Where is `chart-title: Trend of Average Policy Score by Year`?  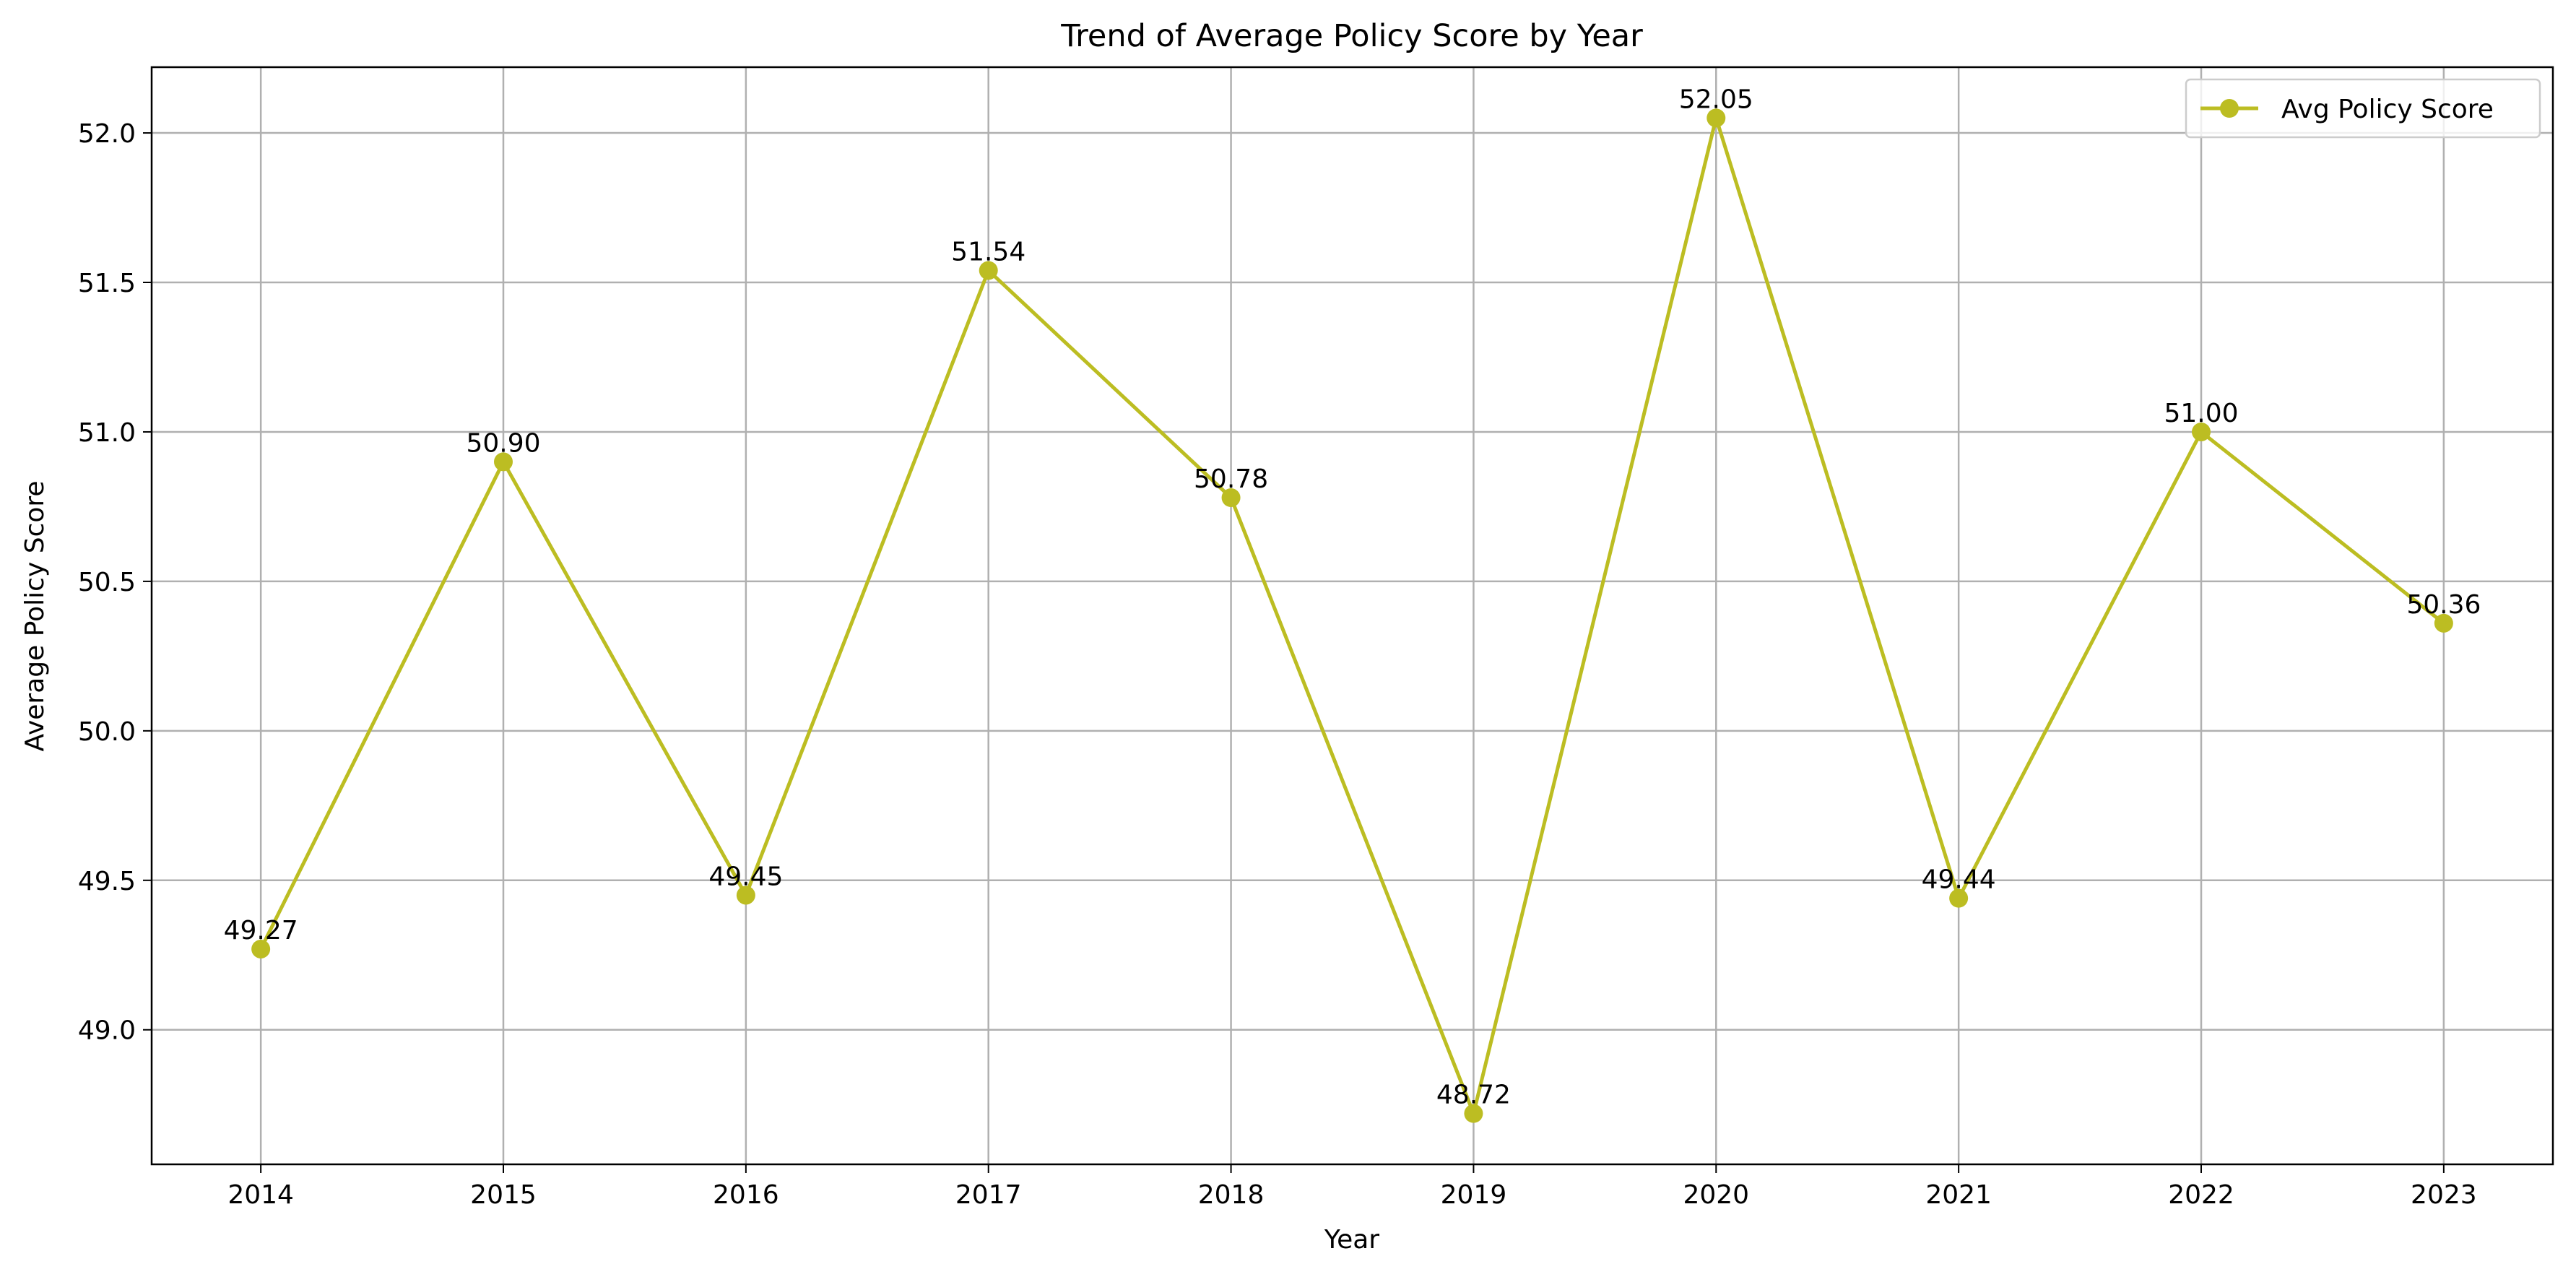
chart-title: Trend of Average Policy Score by Year is located at coordinates (1351, 36).